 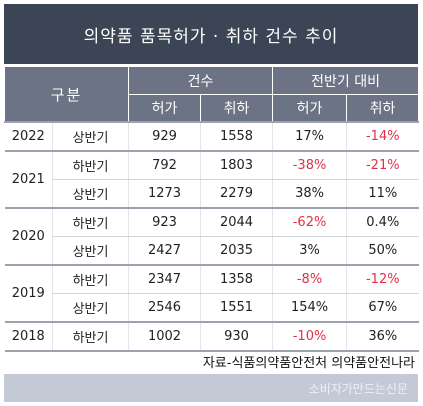 What do you see at coordinates (28, 136) in the screenshot?
I see `year-cell: 2022` at bounding box center [28, 136].